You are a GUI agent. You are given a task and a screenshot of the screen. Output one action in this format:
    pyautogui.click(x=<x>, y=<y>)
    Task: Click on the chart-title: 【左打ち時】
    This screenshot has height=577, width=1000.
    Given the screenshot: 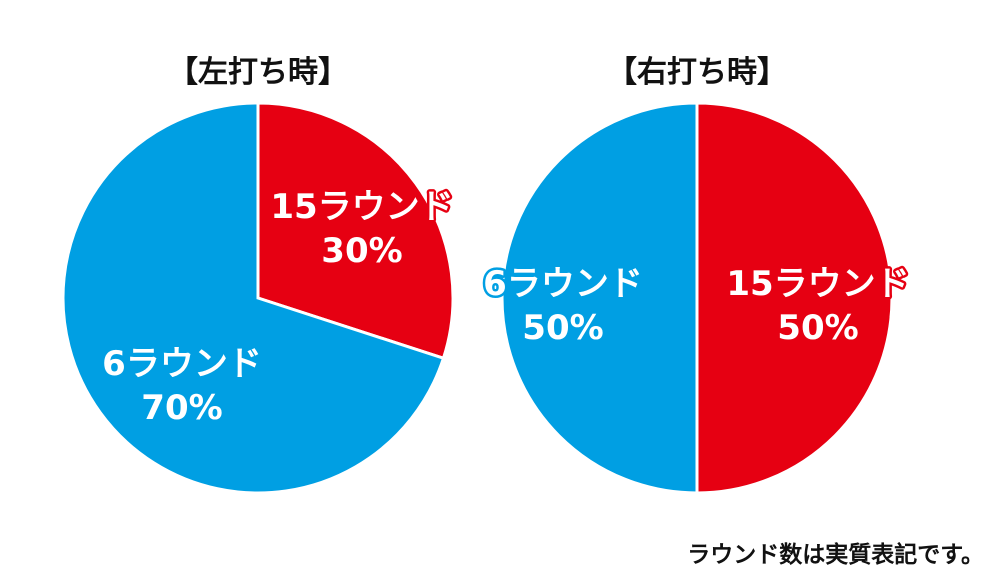 What is the action you would take?
    pyautogui.click(x=258, y=72)
    